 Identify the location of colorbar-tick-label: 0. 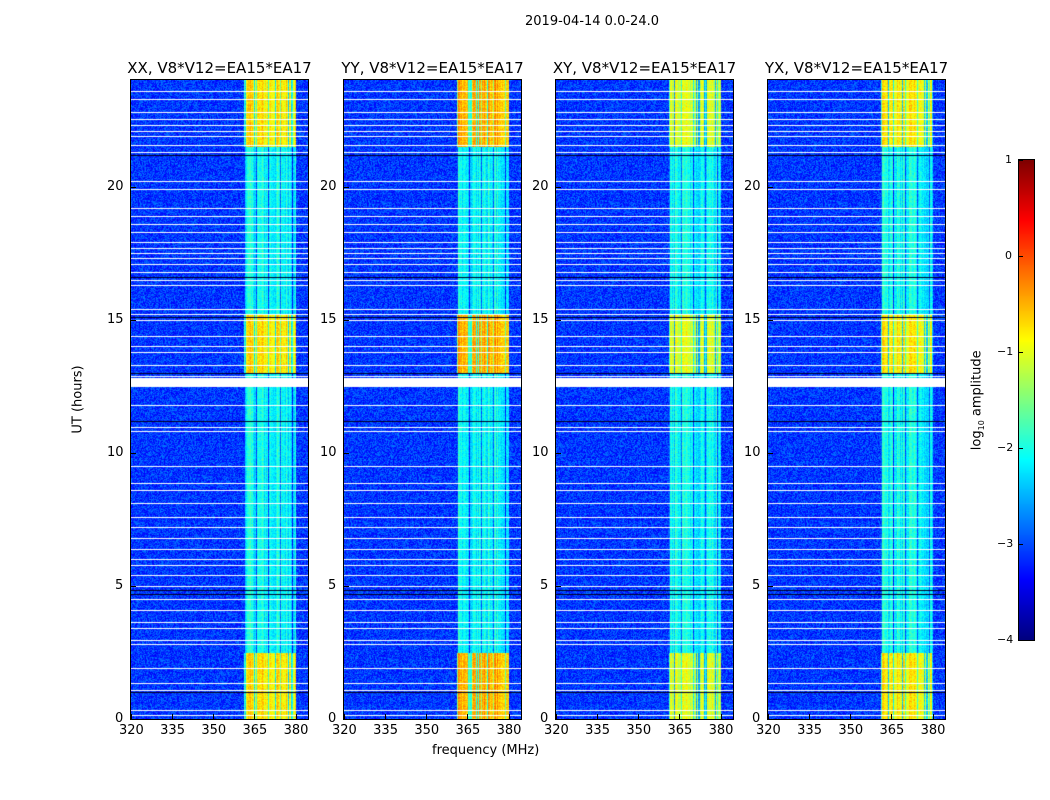
(1008, 255).